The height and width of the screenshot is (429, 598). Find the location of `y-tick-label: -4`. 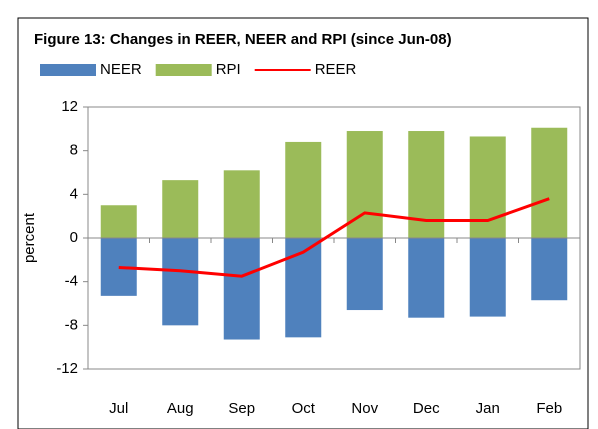

y-tick-label: -4 is located at coordinates (71, 281).